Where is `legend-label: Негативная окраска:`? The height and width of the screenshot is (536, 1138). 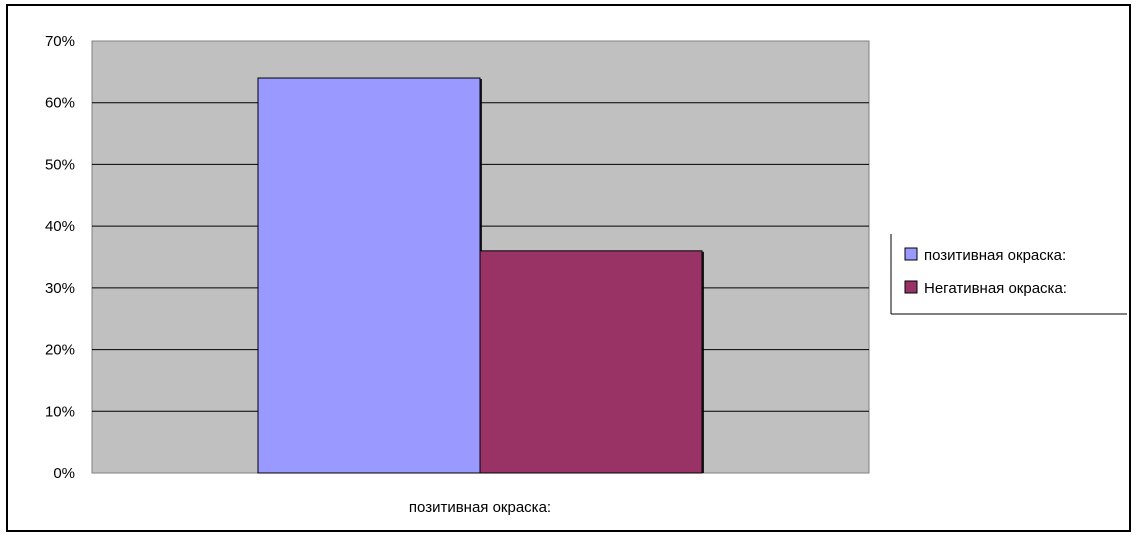 legend-label: Негативная окраска: is located at coordinates (995, 288).